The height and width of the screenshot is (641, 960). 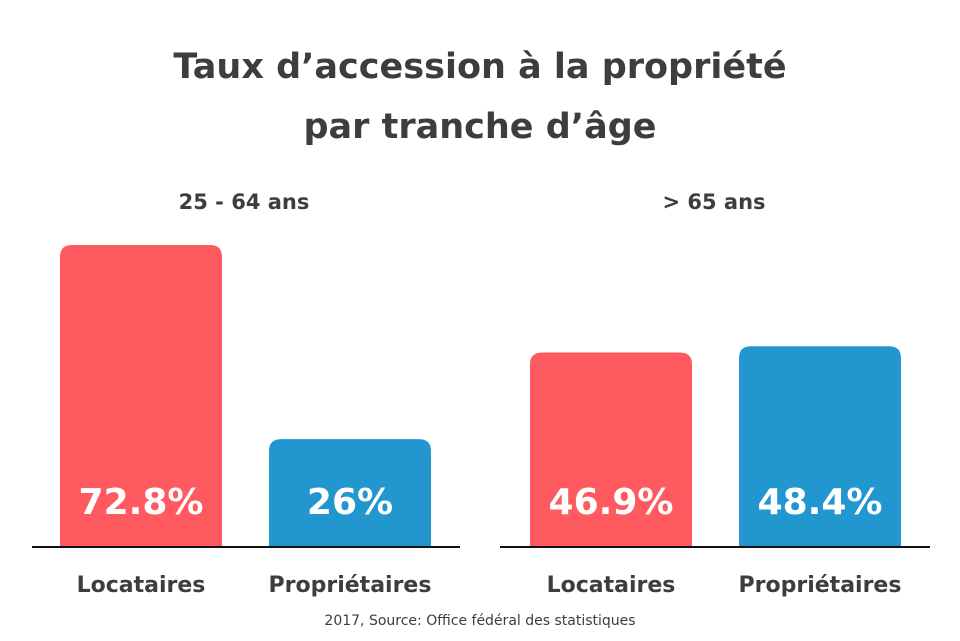 I want to click on chart-title-line-1: Taux d’accession à la propriété, so click(x=479, y=67).